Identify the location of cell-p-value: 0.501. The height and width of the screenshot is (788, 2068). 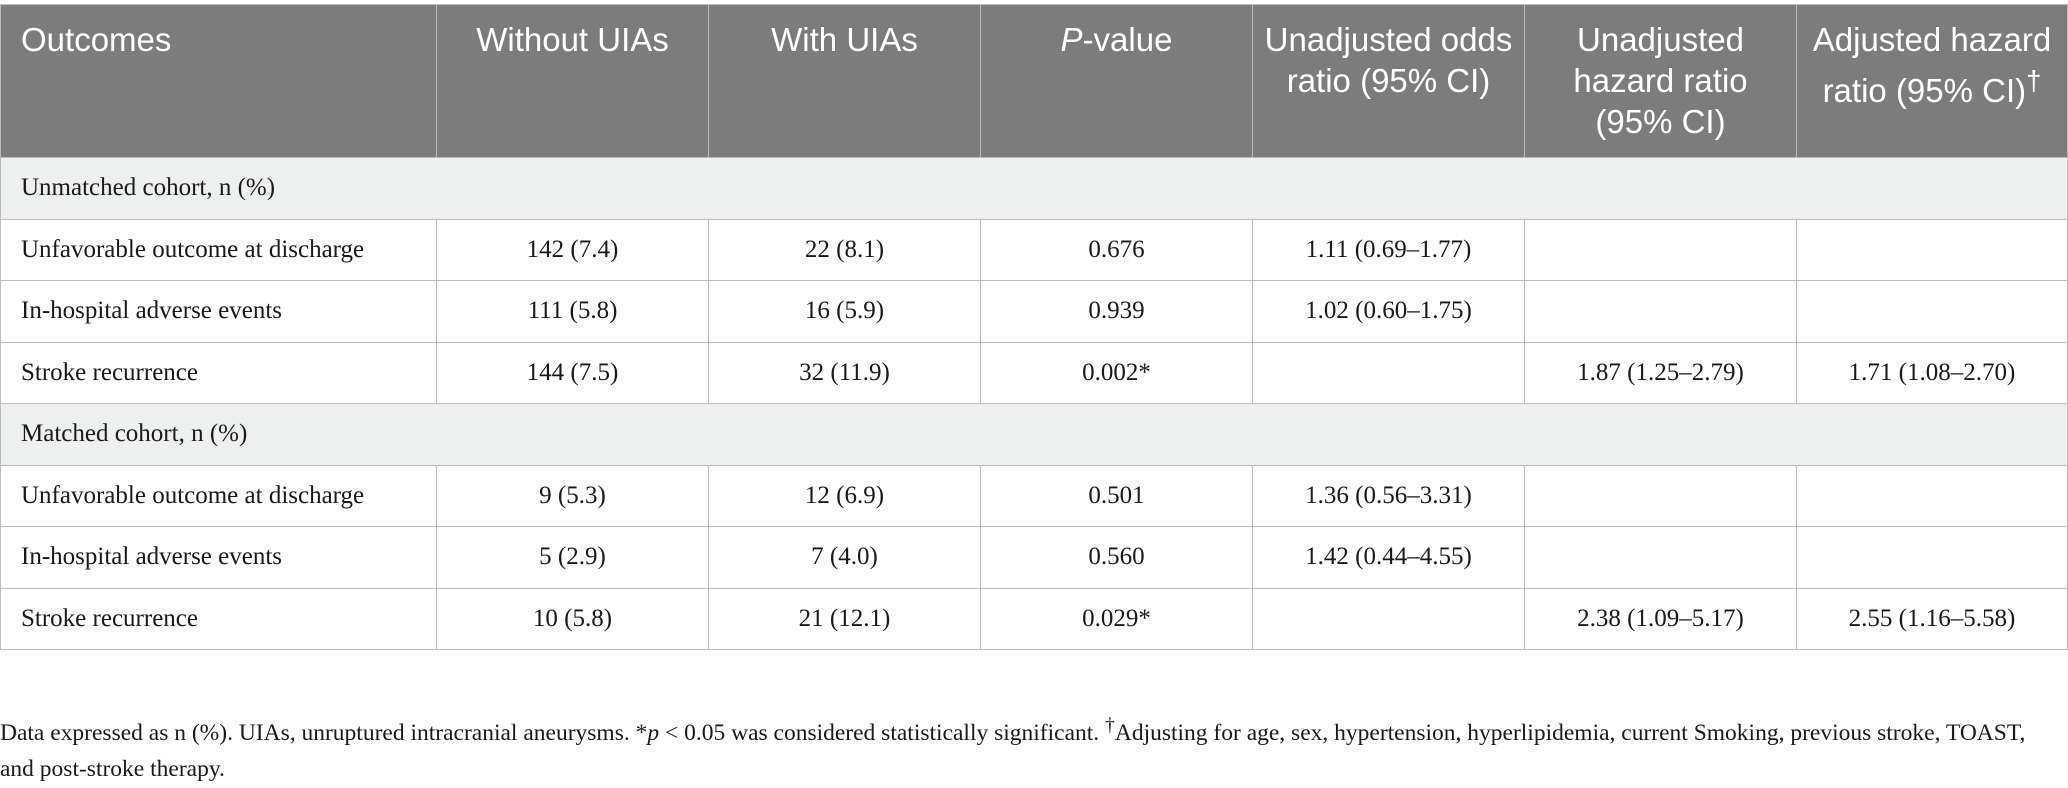
(1116, 495).